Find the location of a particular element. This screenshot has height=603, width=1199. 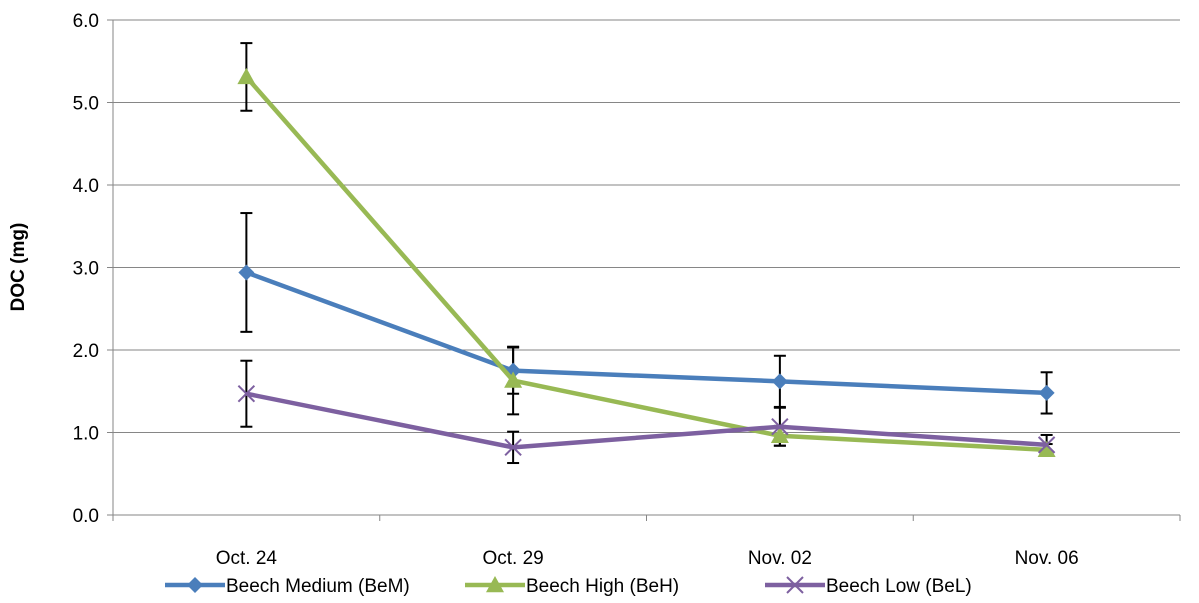

x-tick-label: Nov. 02 is located at coordinates (780, 558).